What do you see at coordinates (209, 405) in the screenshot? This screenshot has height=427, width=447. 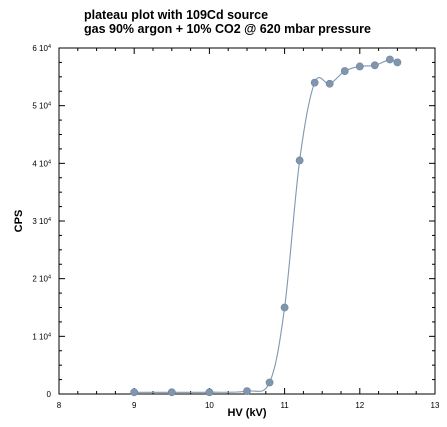 I see `x-tick-label: 10` at bounding box center [209, 405].